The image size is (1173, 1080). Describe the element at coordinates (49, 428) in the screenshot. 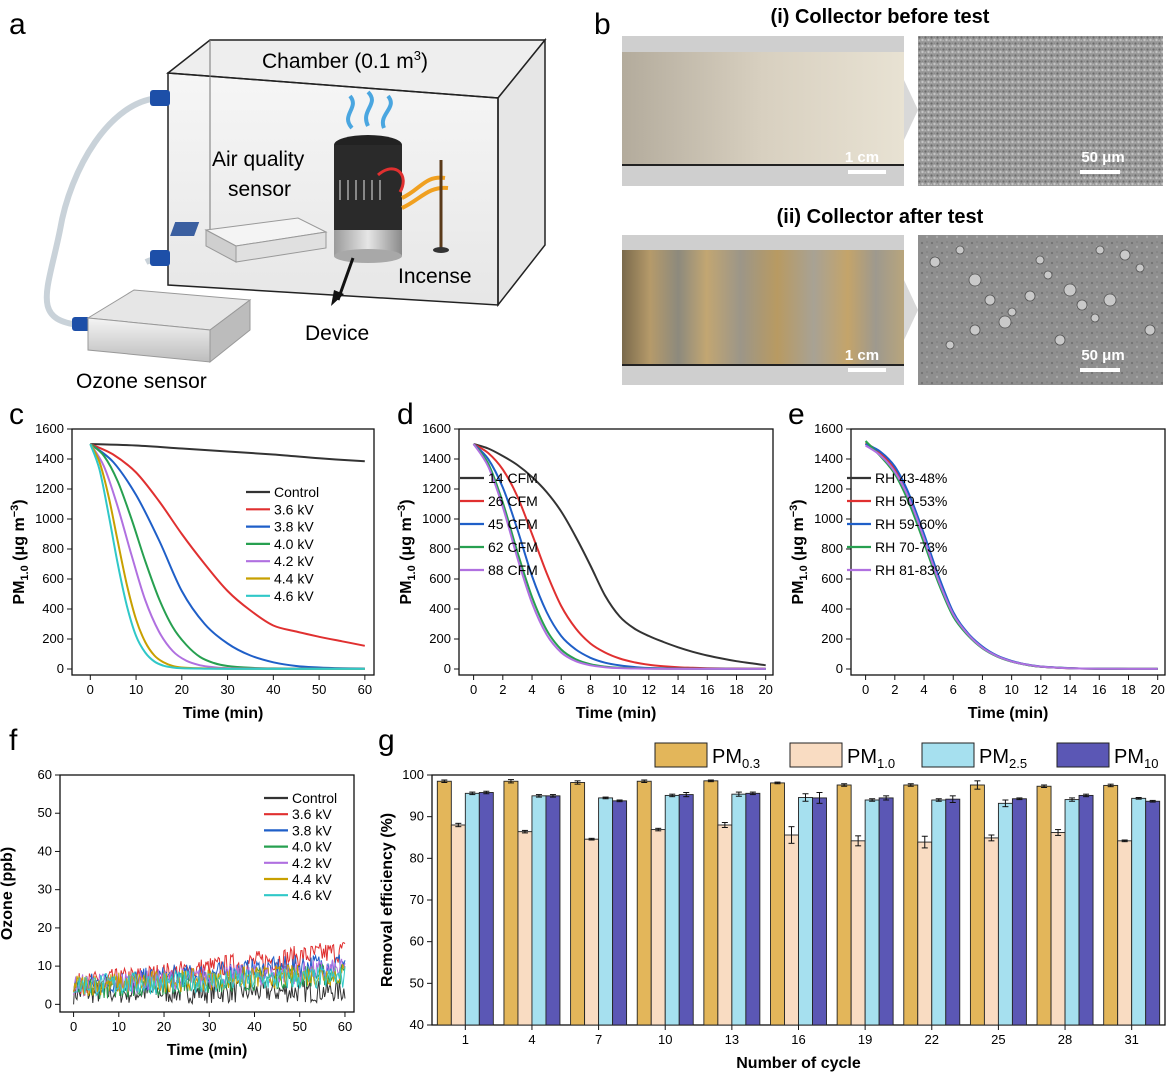

I see `y-tick-label: 1600` at that location.